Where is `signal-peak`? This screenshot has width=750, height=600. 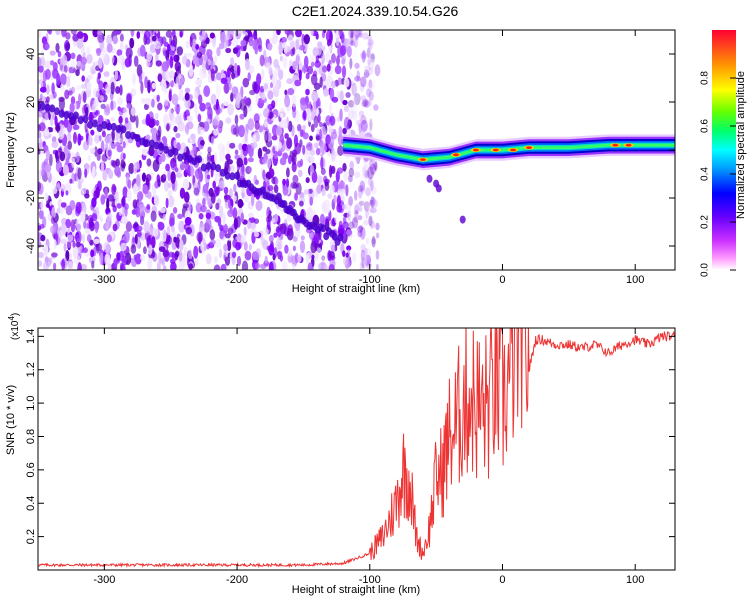
signal-peak is located at coordinates (529, 148).